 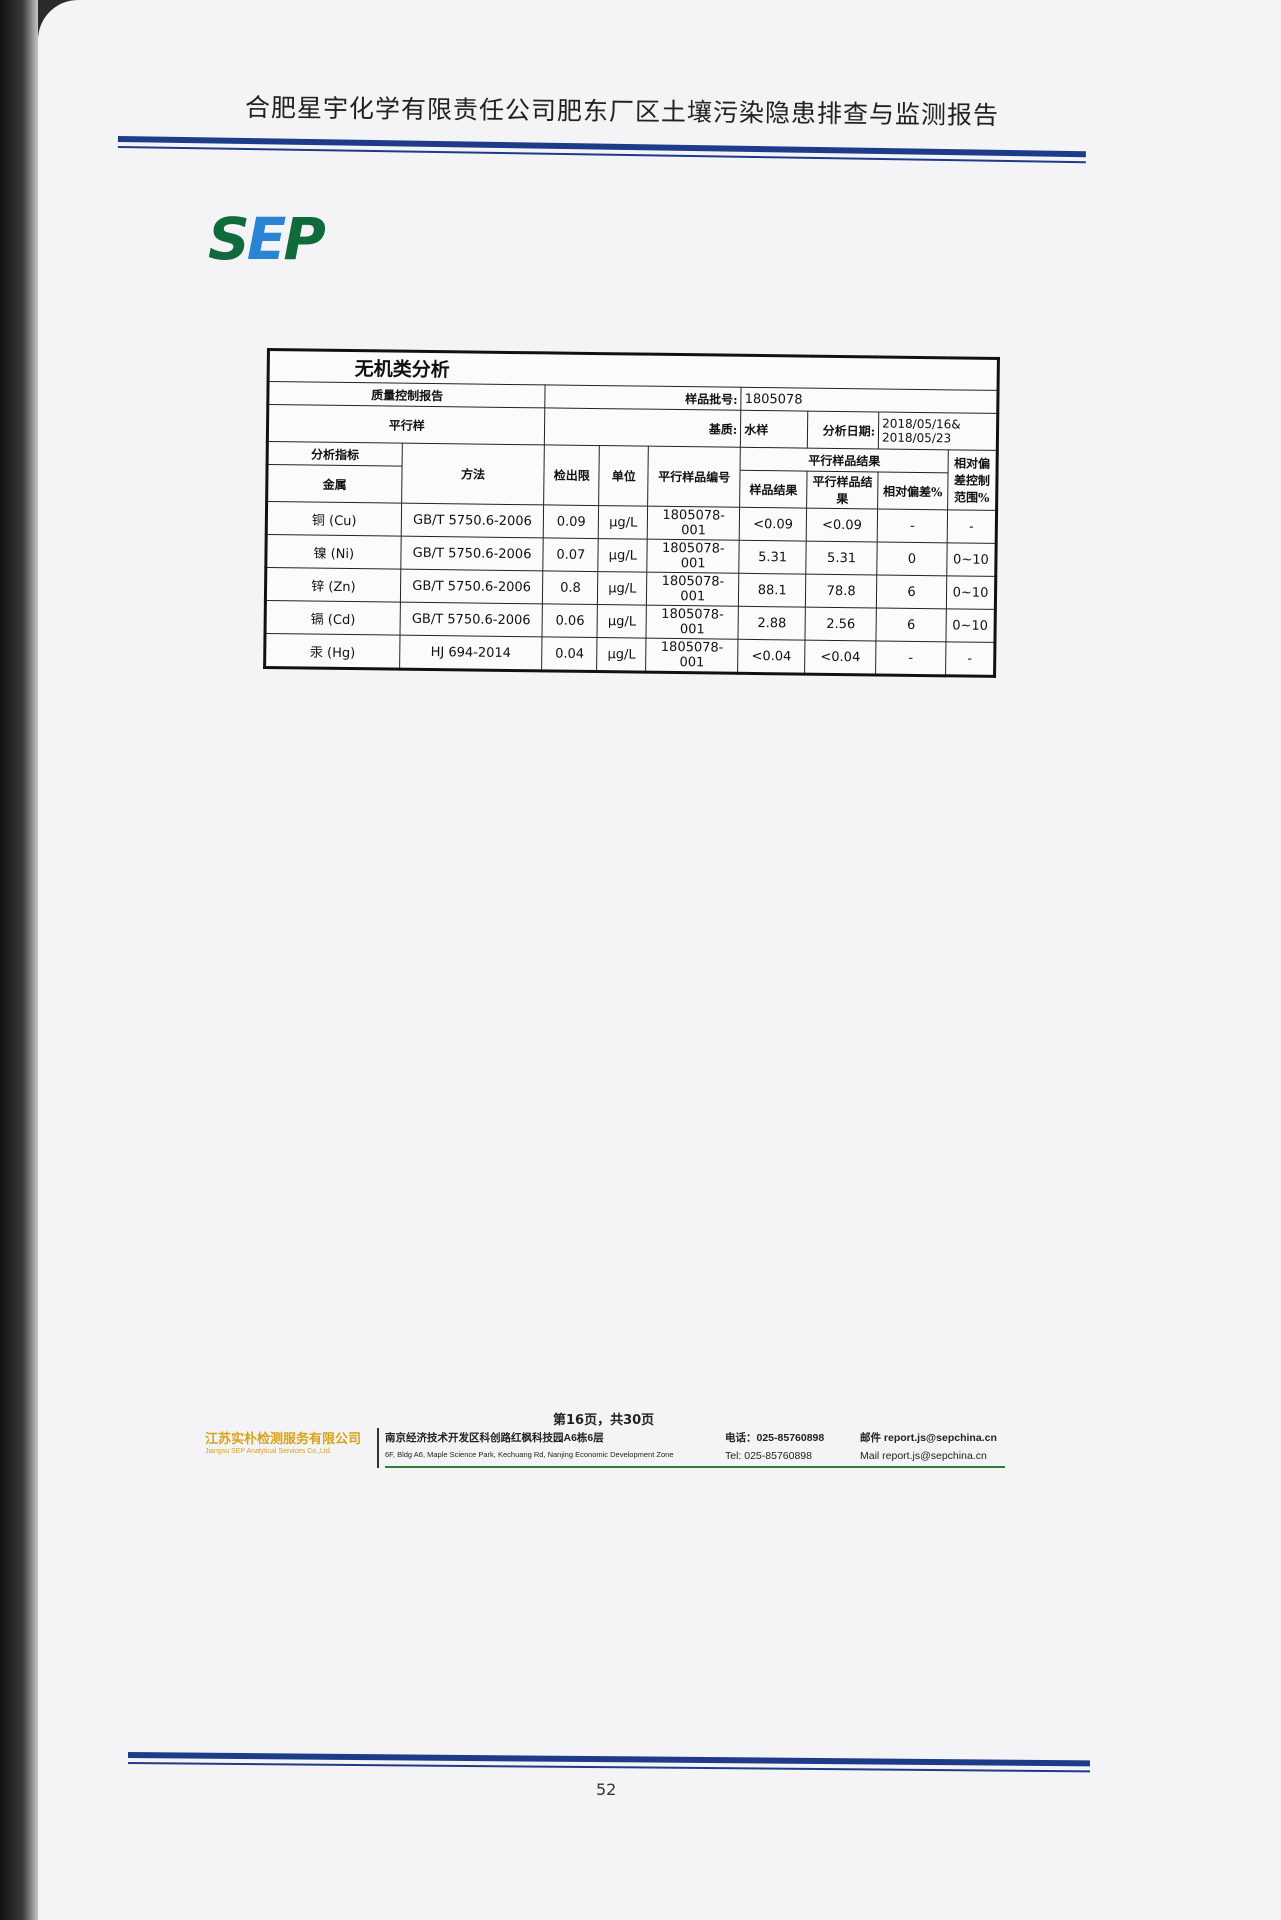 I want to click on cell-lod: 0.09, so click(x=571, y=521).